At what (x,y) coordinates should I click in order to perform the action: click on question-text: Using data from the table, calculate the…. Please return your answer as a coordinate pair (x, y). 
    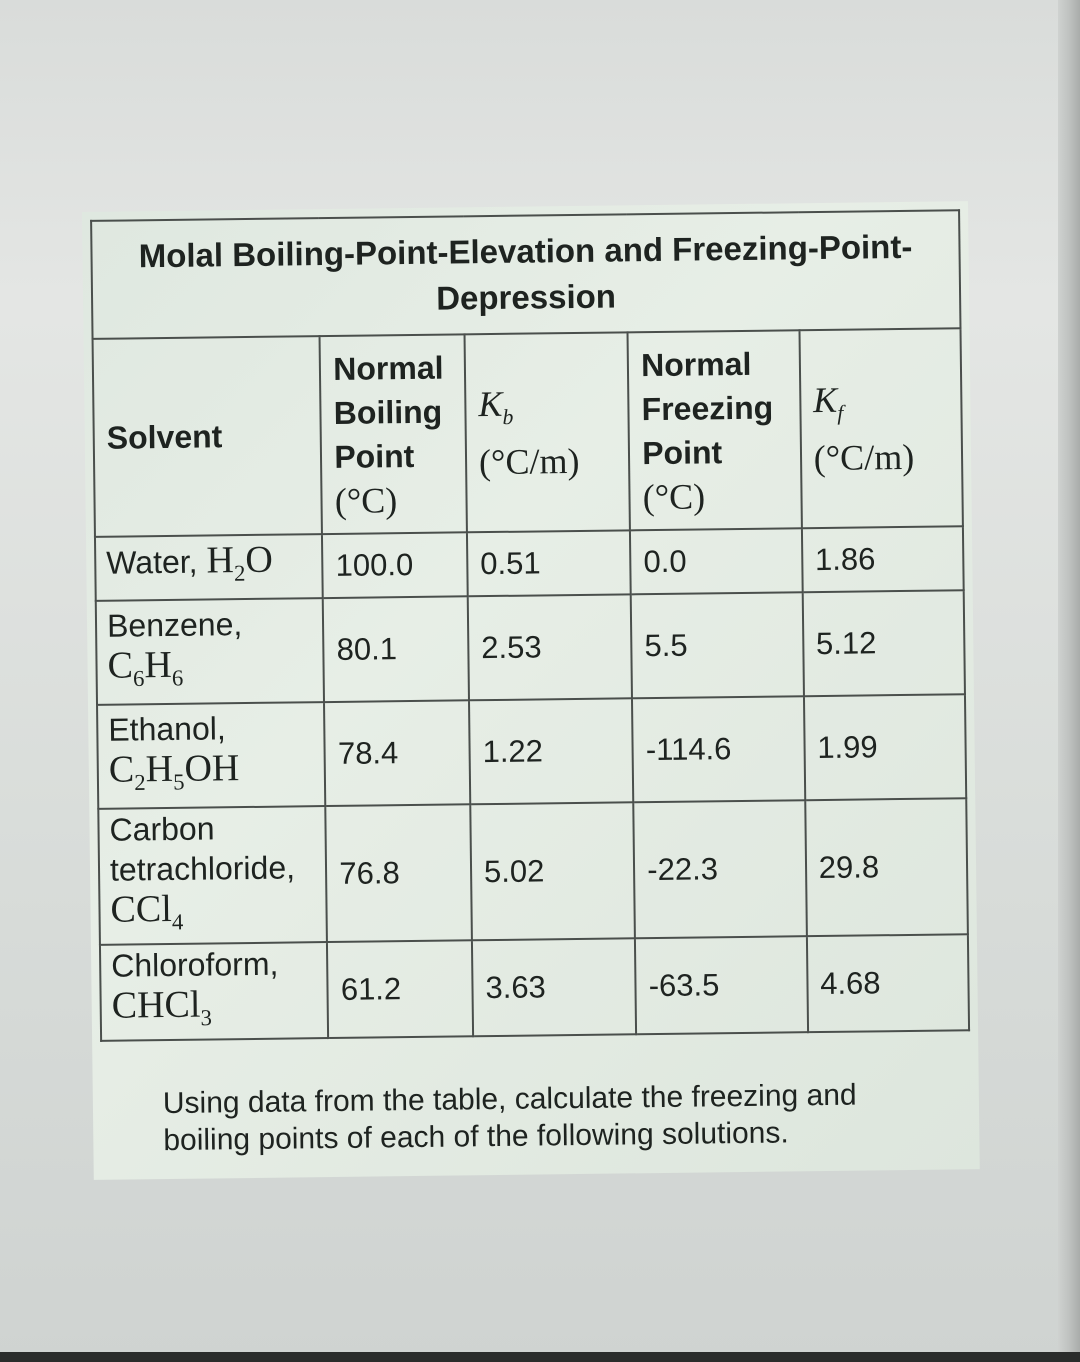
    Looking at the image, I should click on (509, 1118).